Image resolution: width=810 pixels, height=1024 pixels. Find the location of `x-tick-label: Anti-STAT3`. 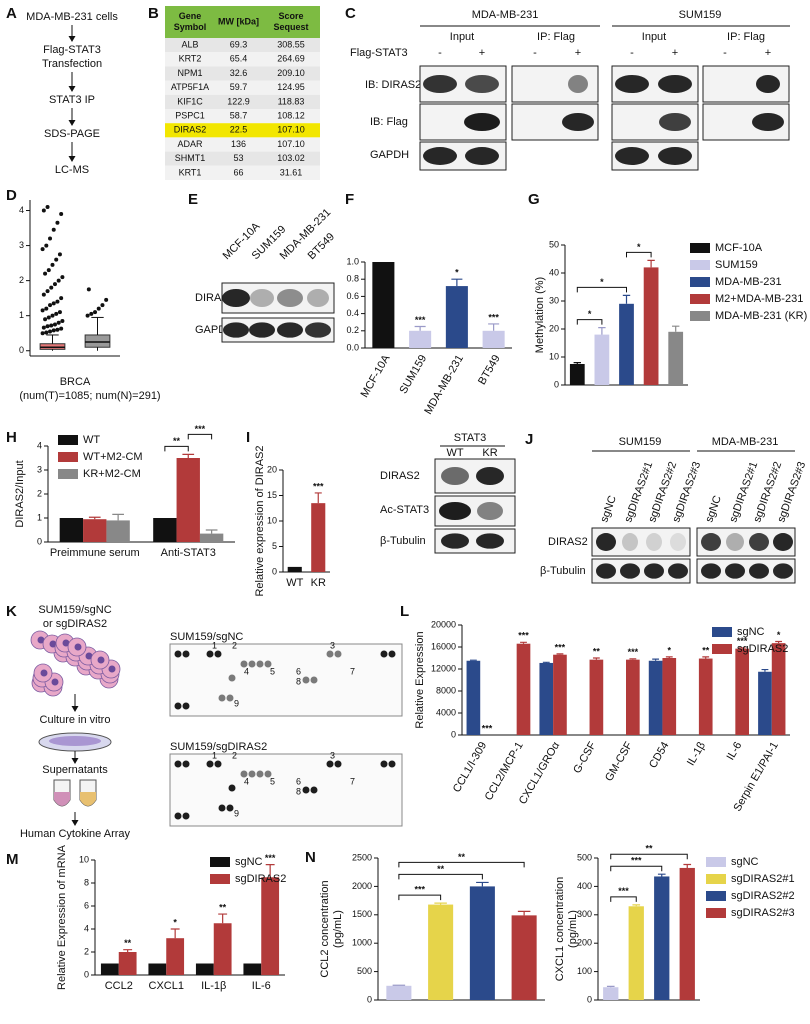

x-tick-label: Anti-STAT3 is located at coordinates (188, 553).